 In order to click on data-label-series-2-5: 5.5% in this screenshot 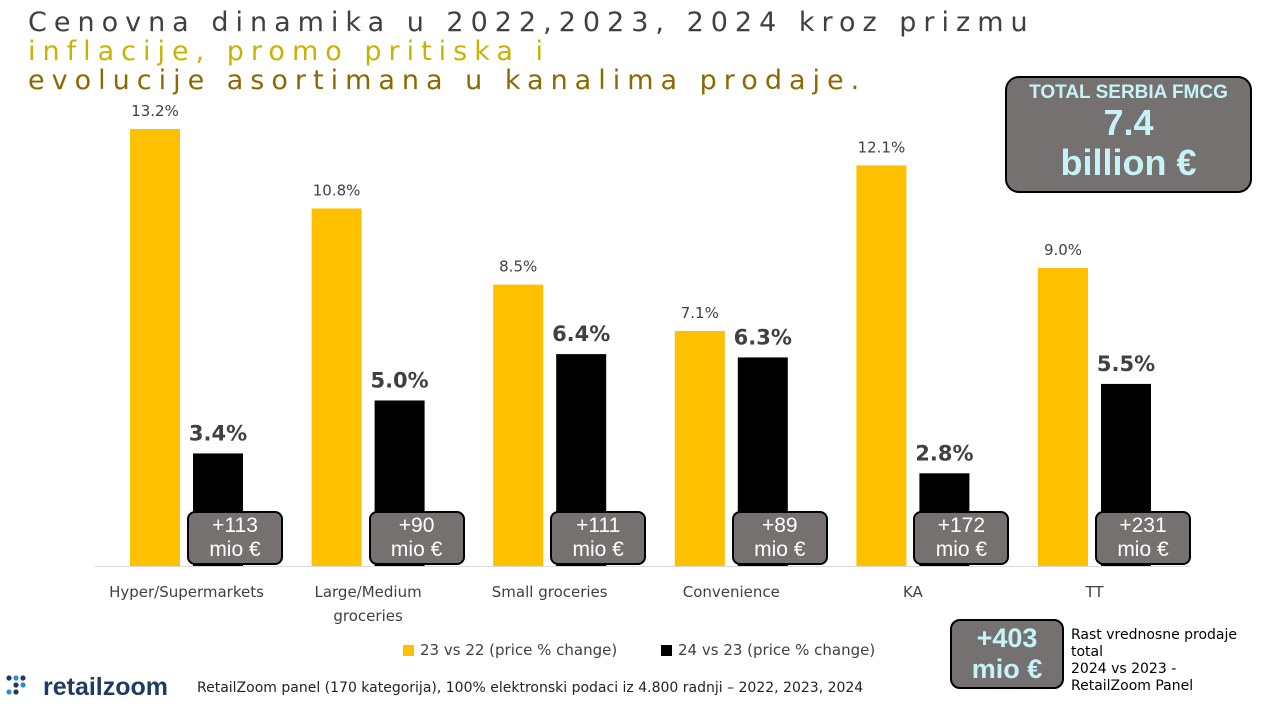, I will do `click(1126, 364)`.